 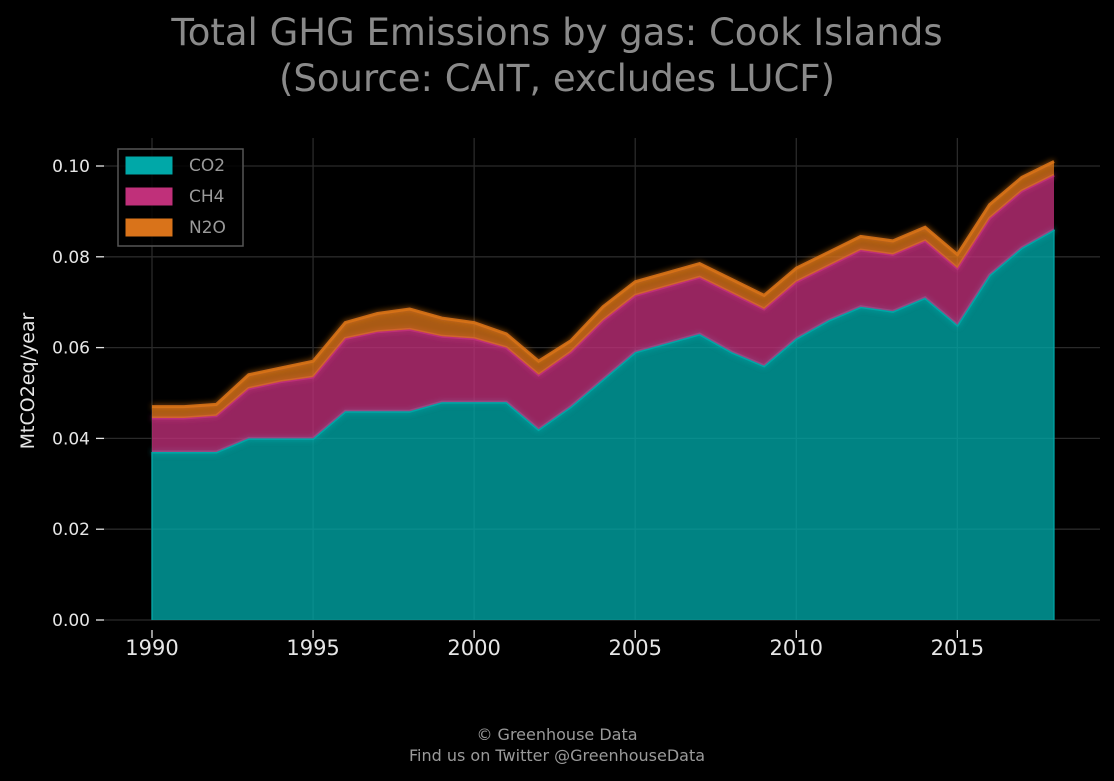 What do you see at coordinates (149, 227) in the screenshot?
I see `legend-swatch-n2o` at bounding box center [149, 227].